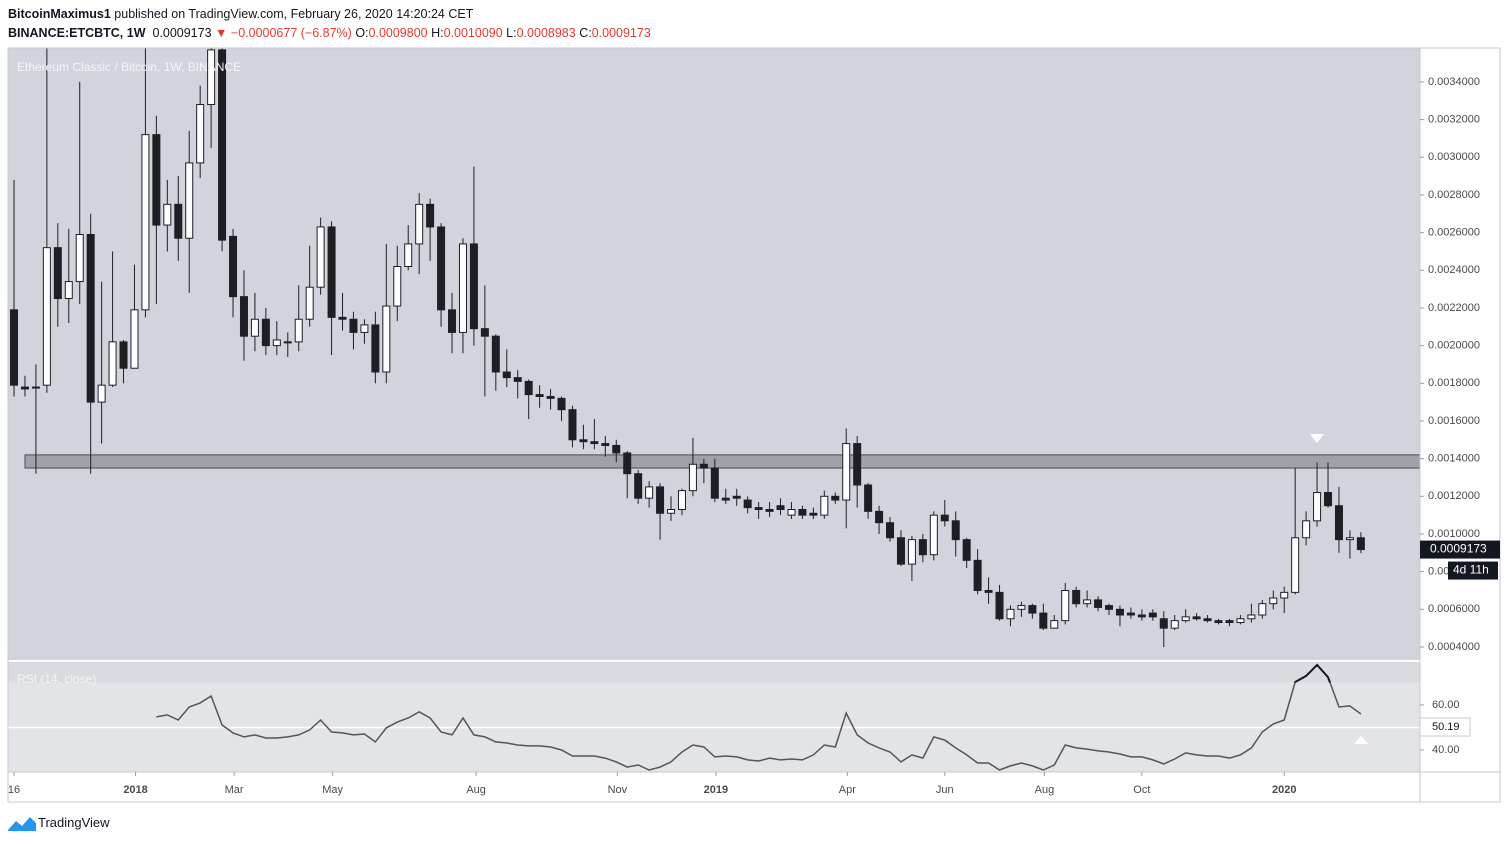 This screenshot has height=844, width=1508. Describe the element at coordinates (716, 790) in the screenshot. I see `x-tick-label: 2019` at that location.